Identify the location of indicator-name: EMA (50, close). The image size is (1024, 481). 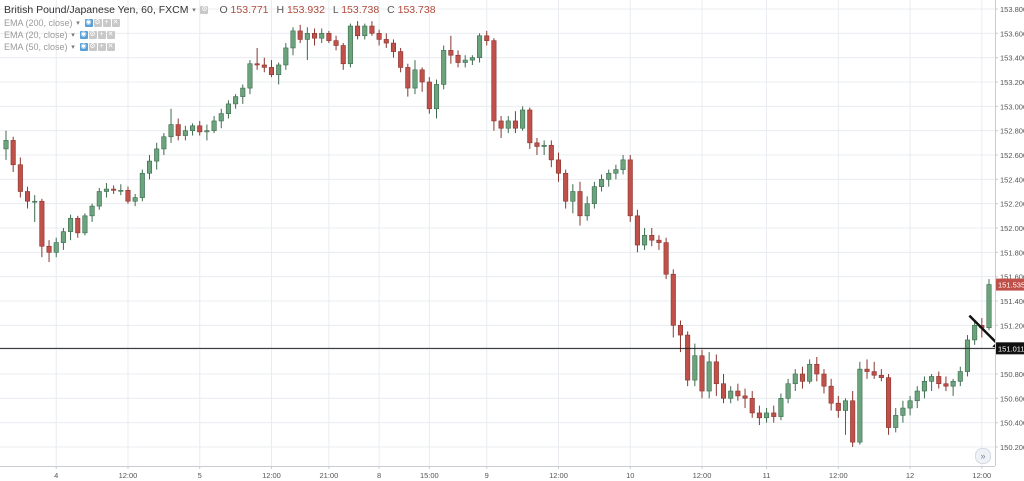
(36, 47).